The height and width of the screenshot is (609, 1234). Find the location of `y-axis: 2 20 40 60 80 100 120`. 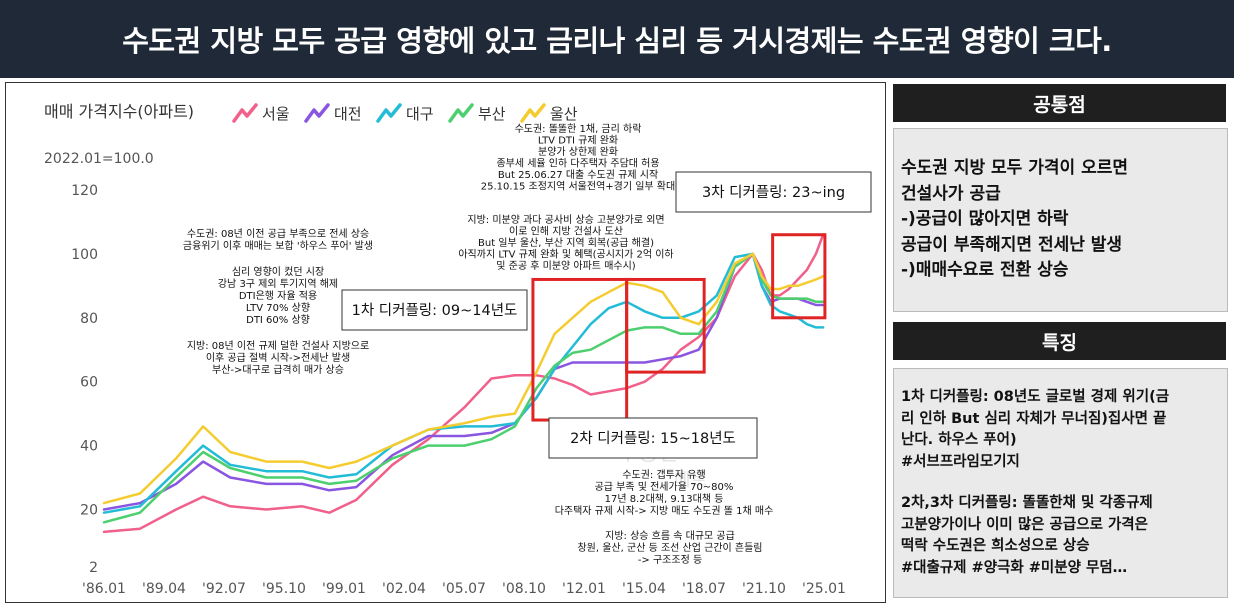

y-axis: 2 20 40 60 80 100 120 is located at coordinates (84, 379).